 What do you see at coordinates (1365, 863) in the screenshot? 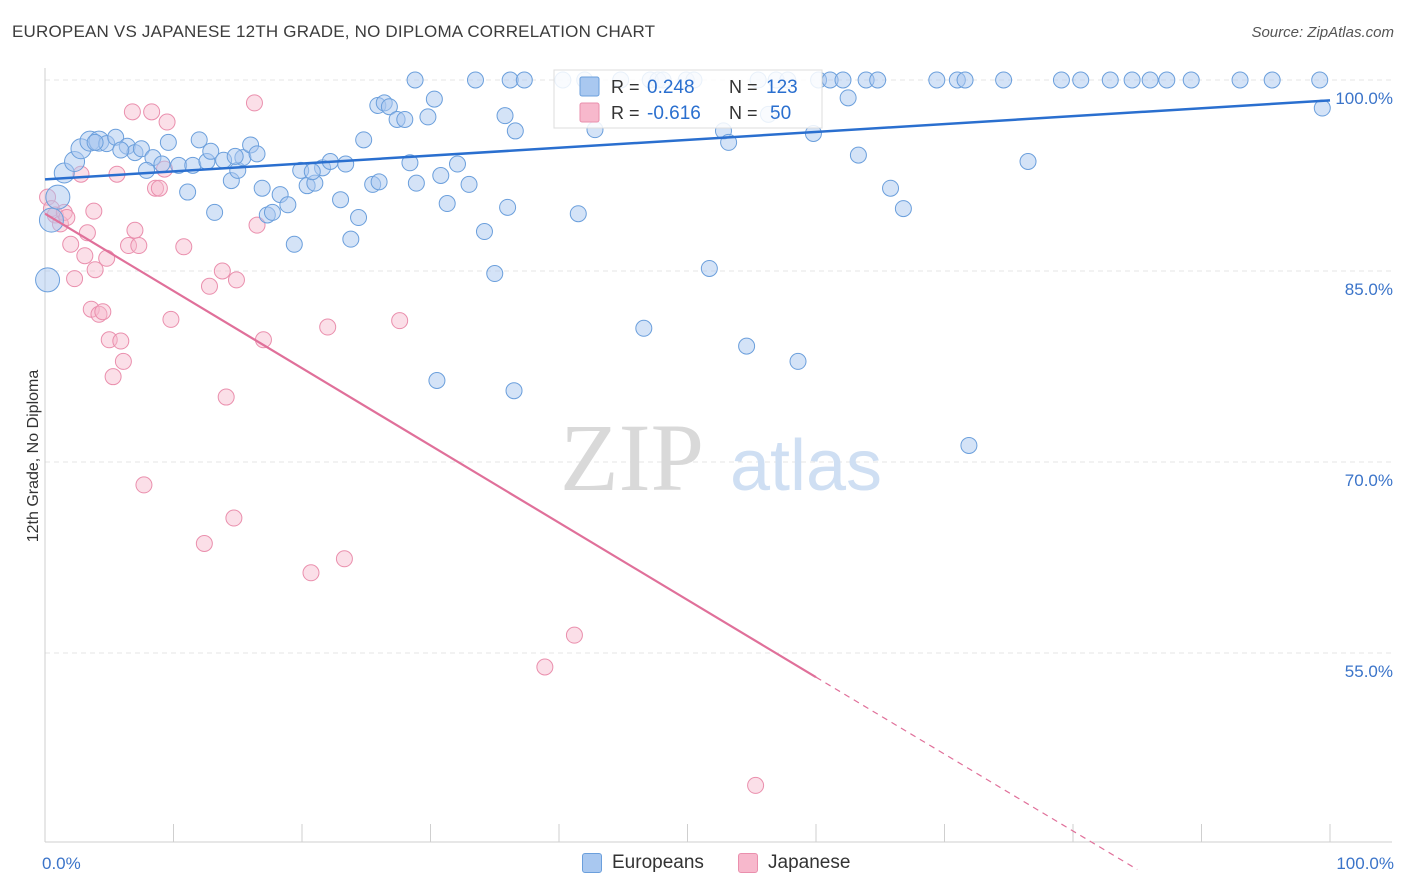
I see `x-tick-label-right: 100.0%` at bounding box center [1365, 863].